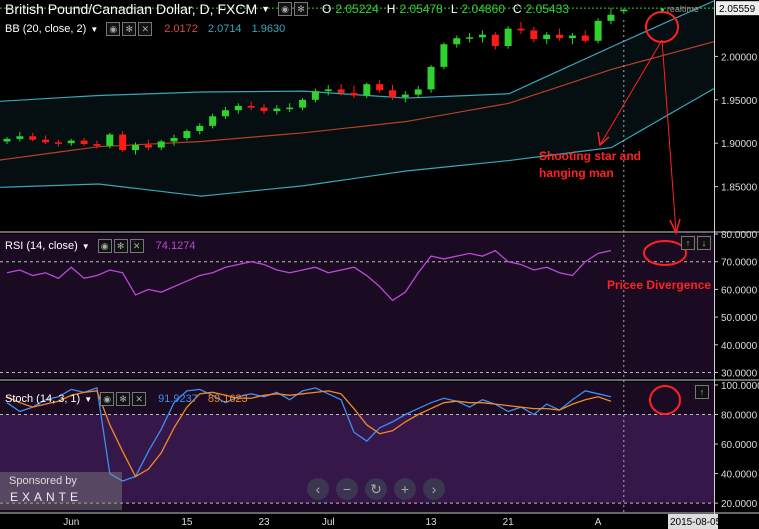 Image resolution: width=759 pixels, height=529 pixels. Describe the element at coordinates (41, 246) in the screenshot. I see `rsi-label: RSI (14, close)` at that location.